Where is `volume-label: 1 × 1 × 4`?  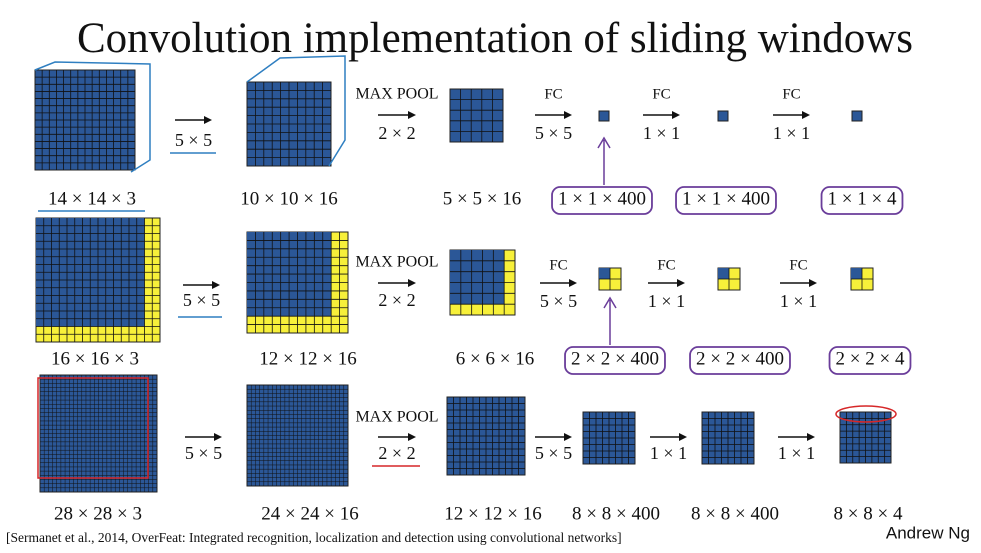 volume-label: 1 × 1 × 4 is located at coordinates (862, 198).